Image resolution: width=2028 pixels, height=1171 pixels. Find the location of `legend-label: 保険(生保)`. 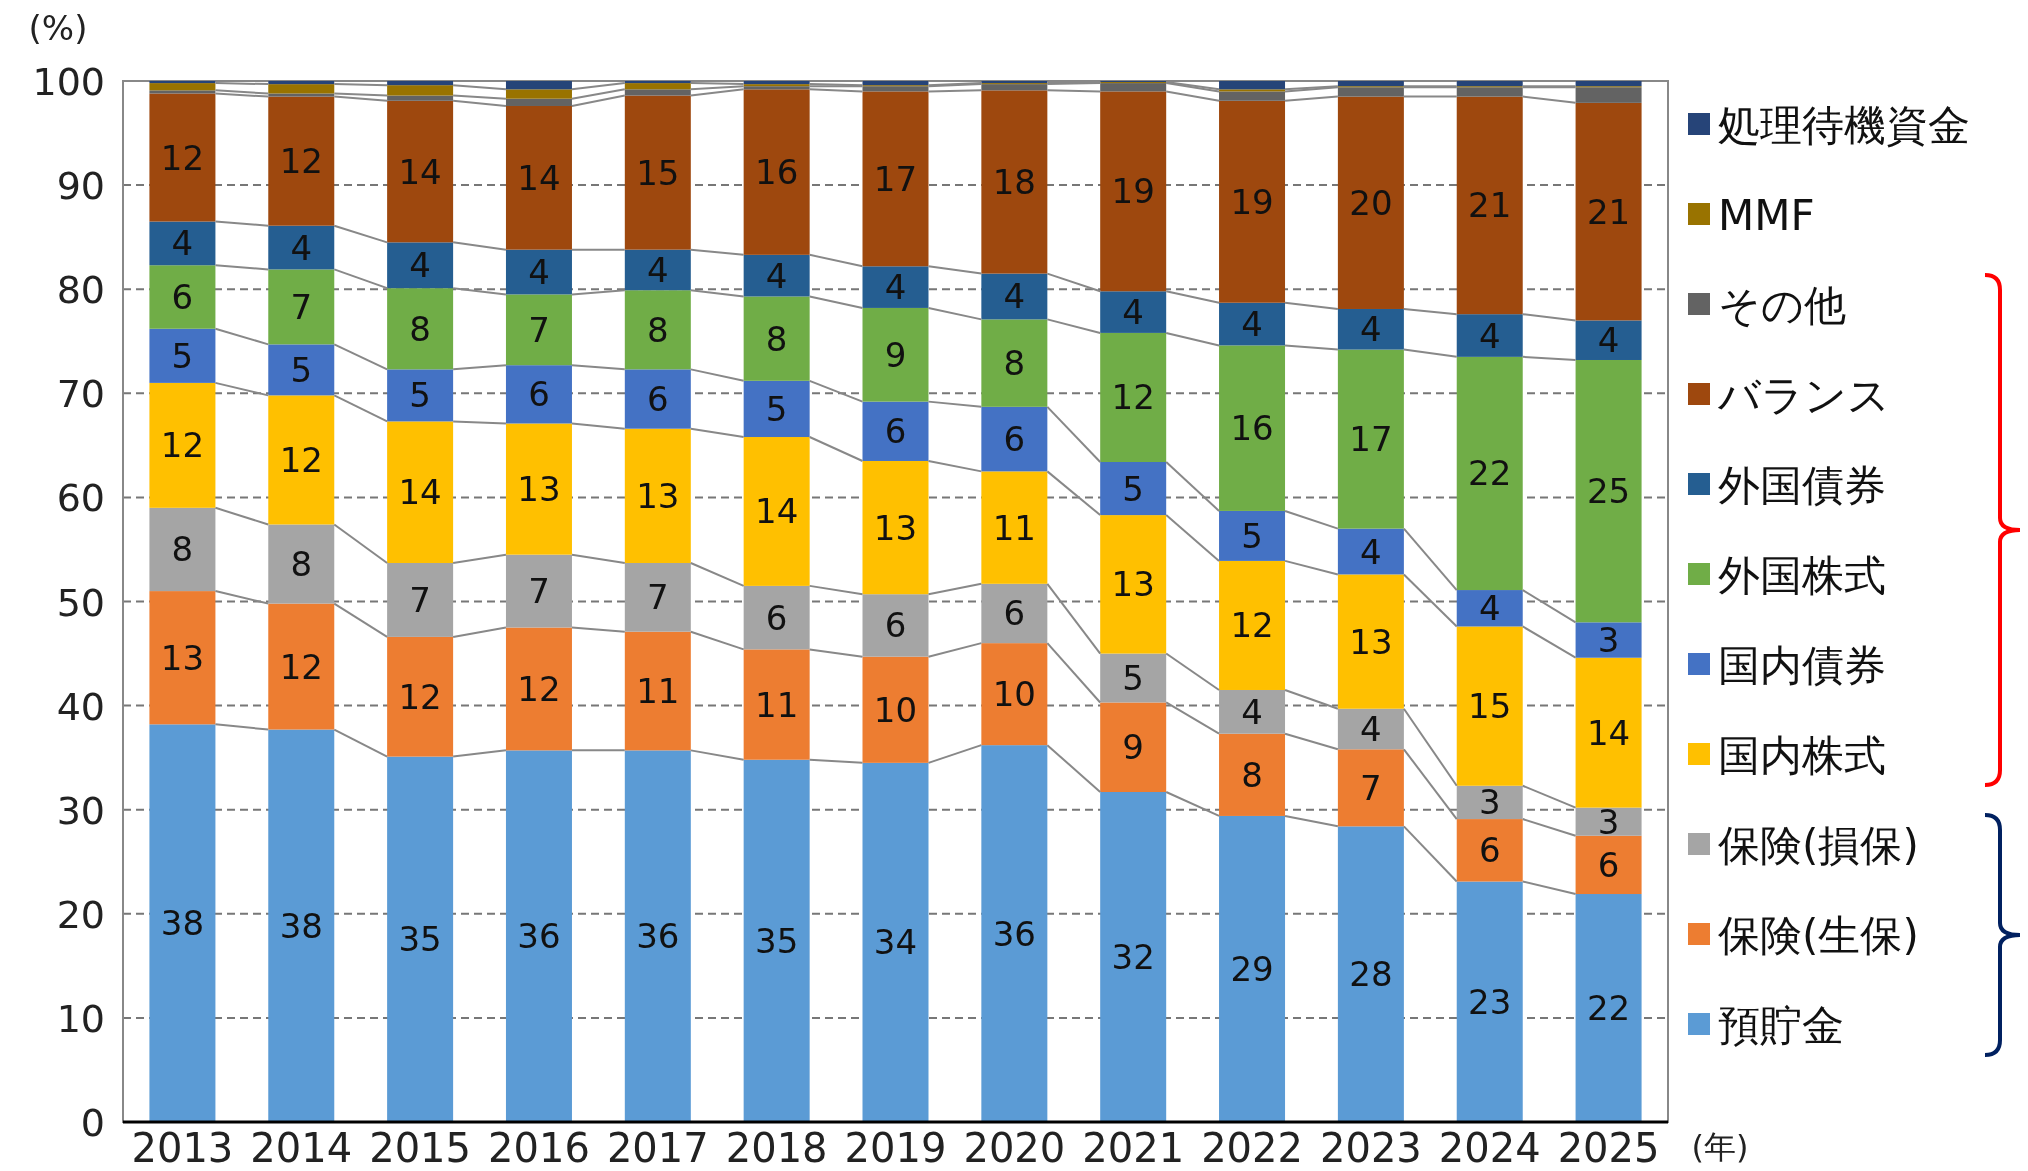

legend-label: 保険(生保) is located at coordinates (1818, 935).